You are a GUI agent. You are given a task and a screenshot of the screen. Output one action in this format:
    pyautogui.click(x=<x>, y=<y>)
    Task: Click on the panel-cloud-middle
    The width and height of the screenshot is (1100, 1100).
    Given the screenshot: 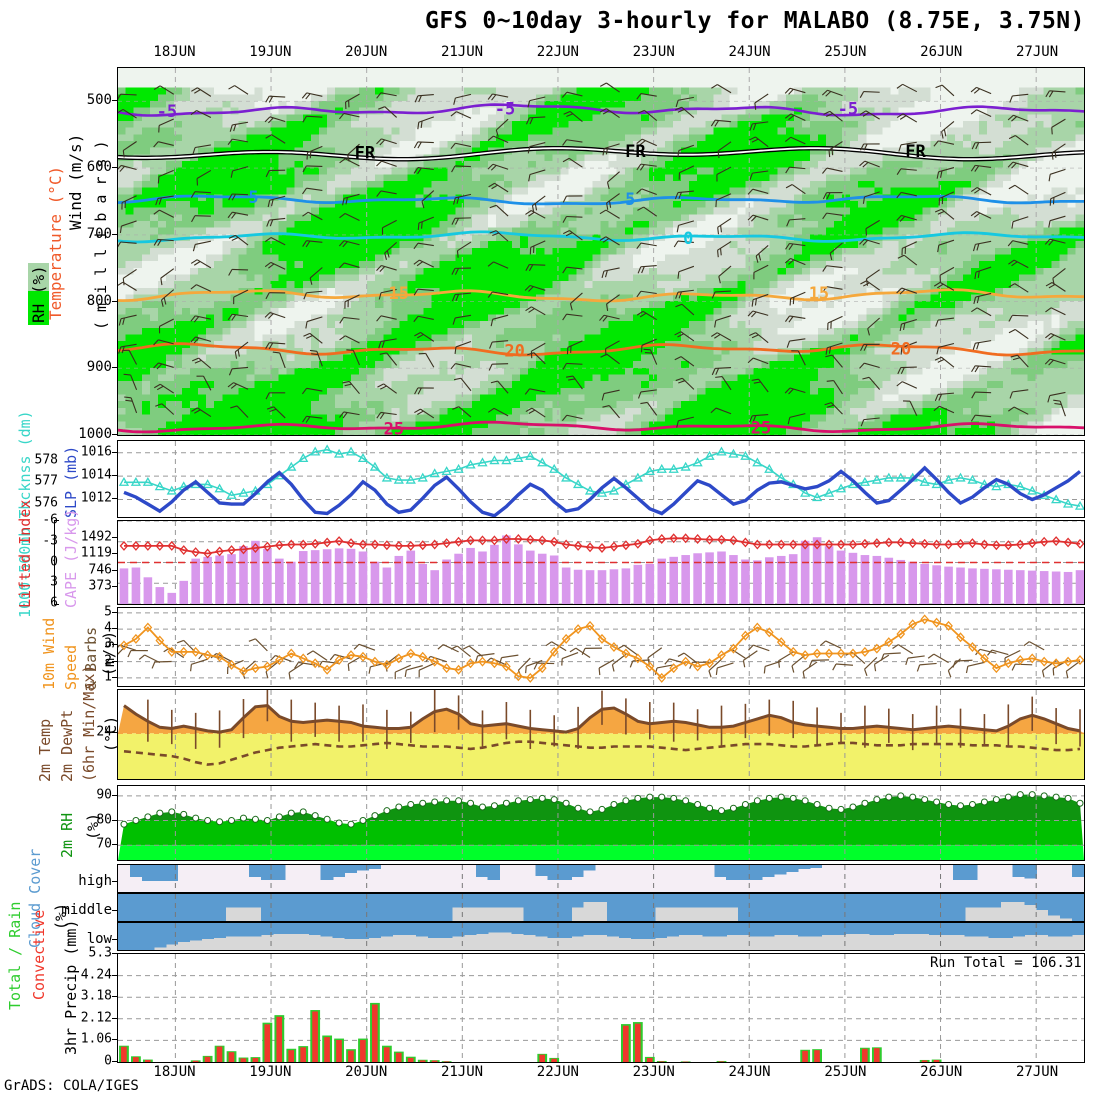 What is the action you would take?
    pyautogui.click(x=601, y=907)
    